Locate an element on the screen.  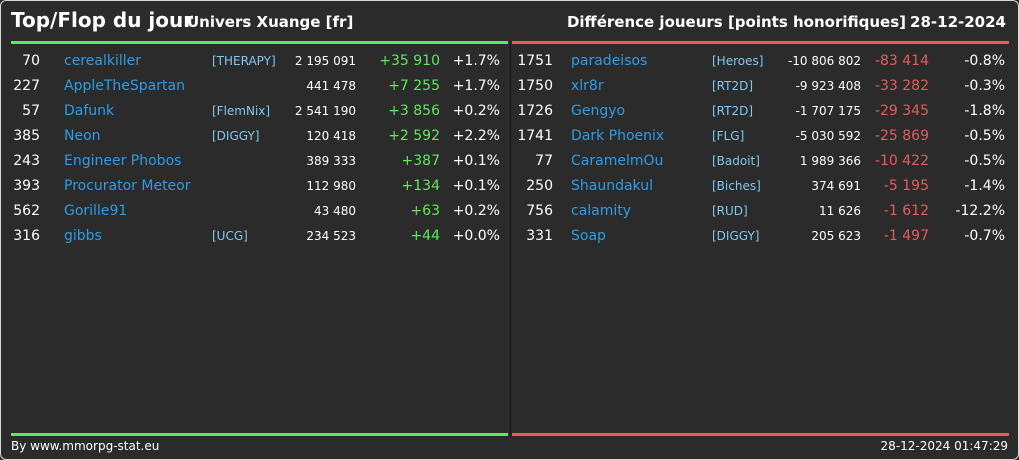
top-bar-upper is located at coordinates (259, 42).